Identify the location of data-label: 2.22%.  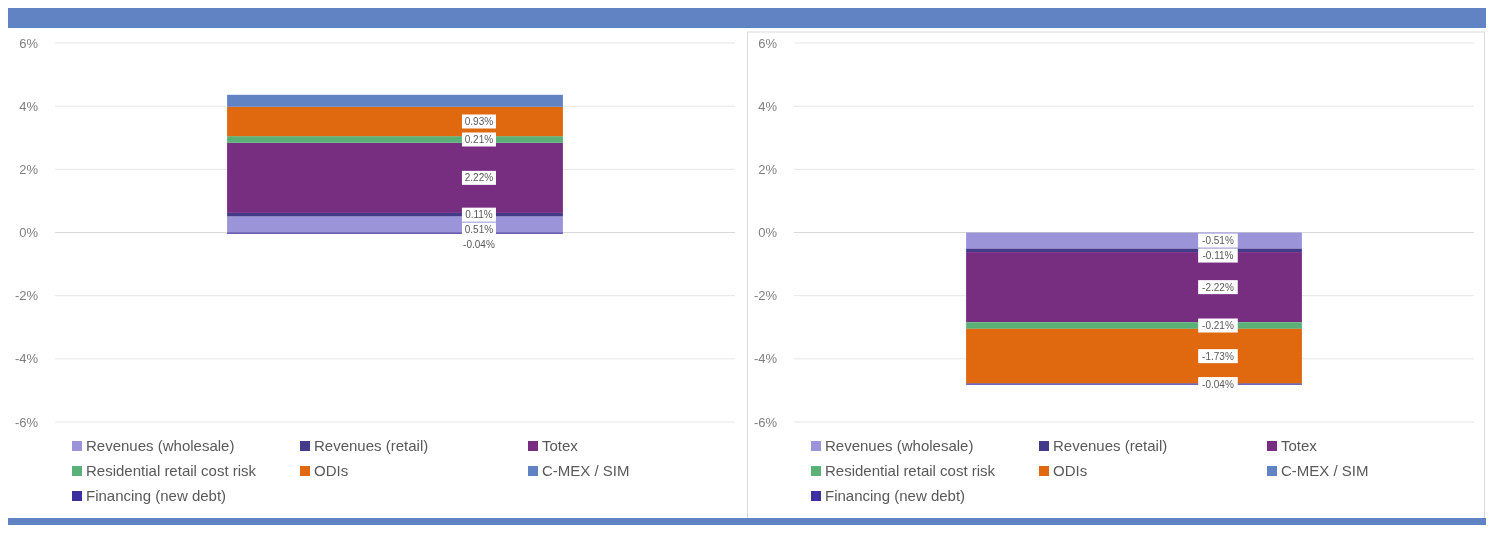
(479, 178).